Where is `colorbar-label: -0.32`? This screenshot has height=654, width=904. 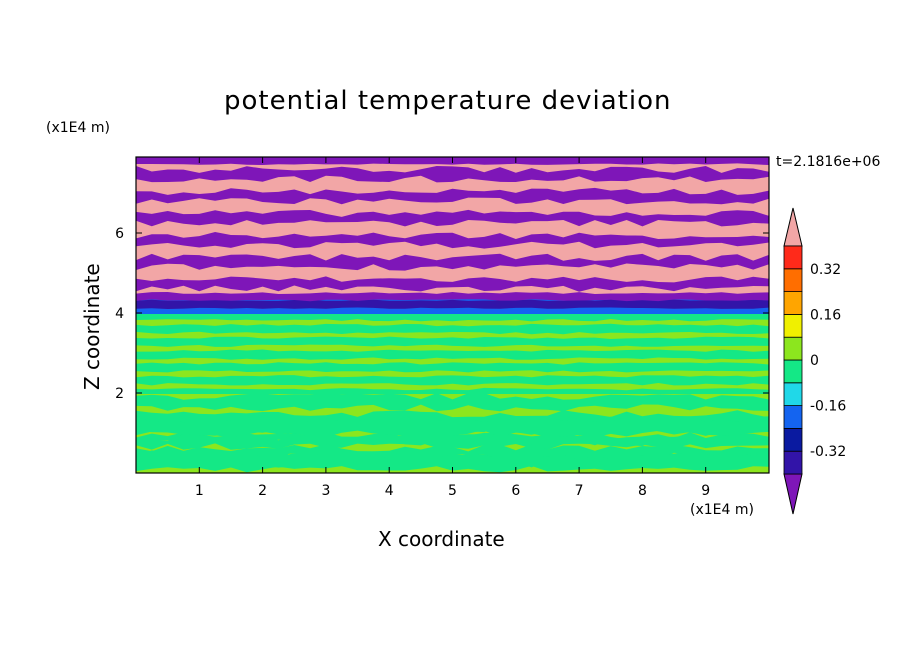 colorbar-label: -0.32 is located at coordinates (828, 452).